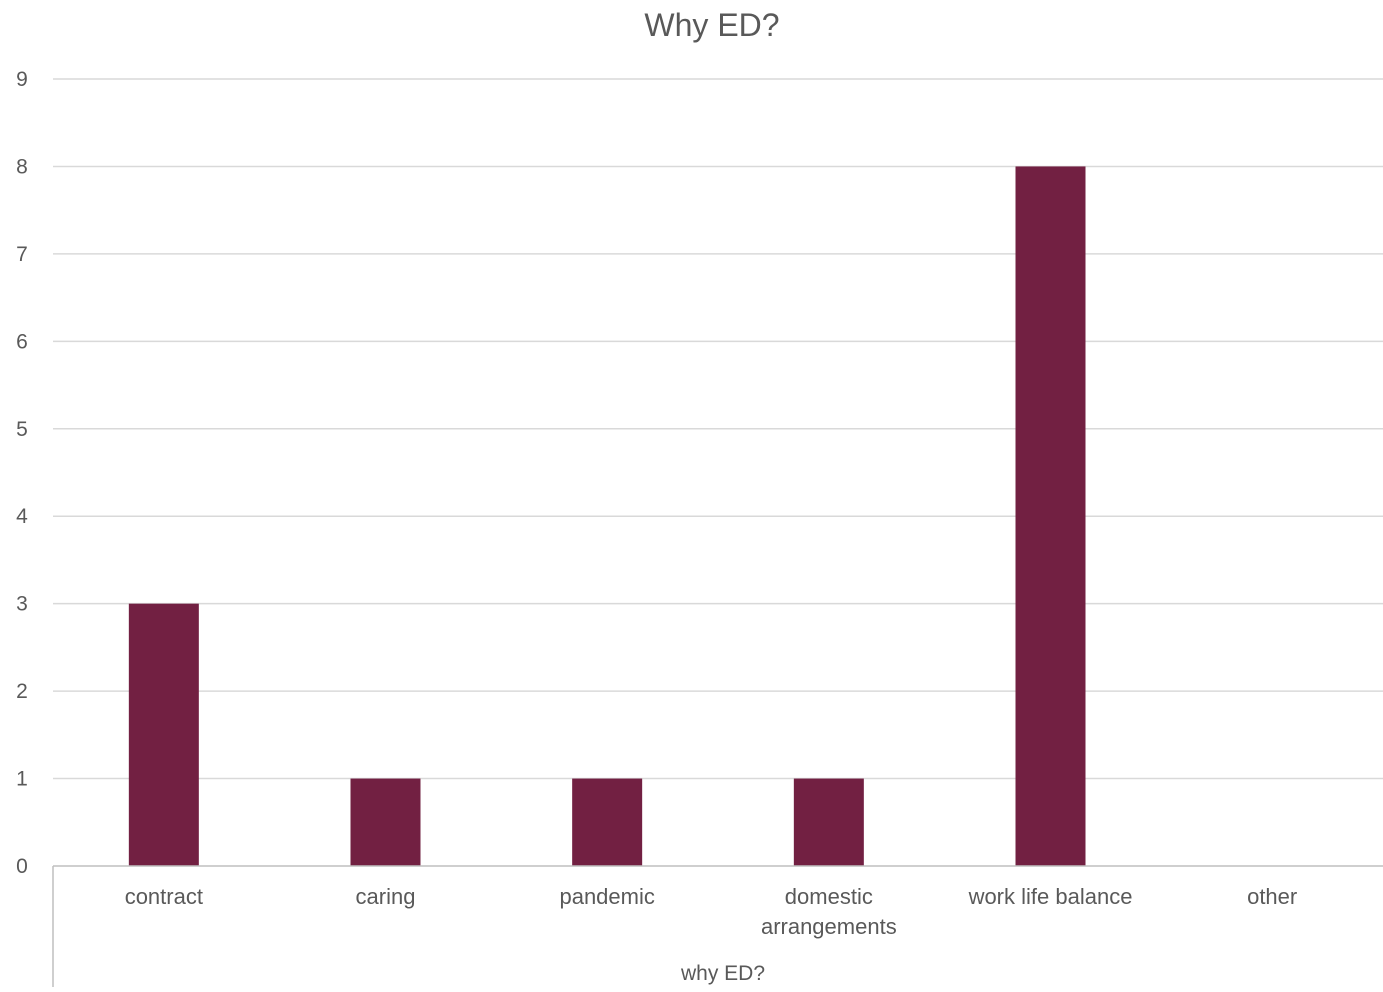 Image resolution: width=1383 pixels, height=992 pixels. Describe the element at coordinates (722, 973) in the screenshot. I see `x-axis-title: why ED?` at that location.